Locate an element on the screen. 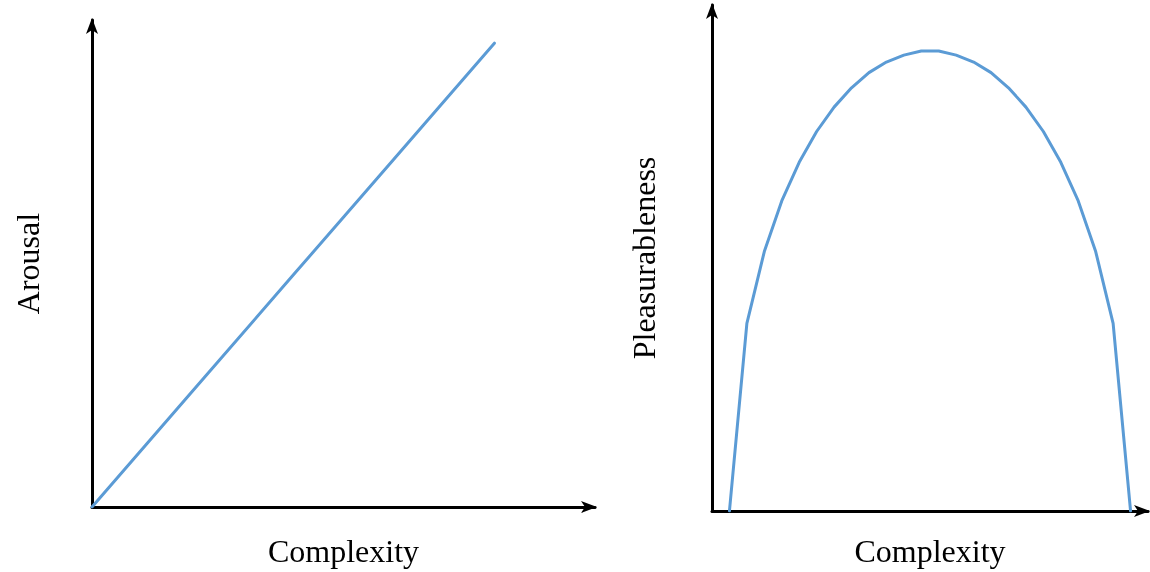 Image resolution: width=1150 pixels, height=572 pixels. y-axis-title: Pleasurableness is located at coordinates (644, 258).